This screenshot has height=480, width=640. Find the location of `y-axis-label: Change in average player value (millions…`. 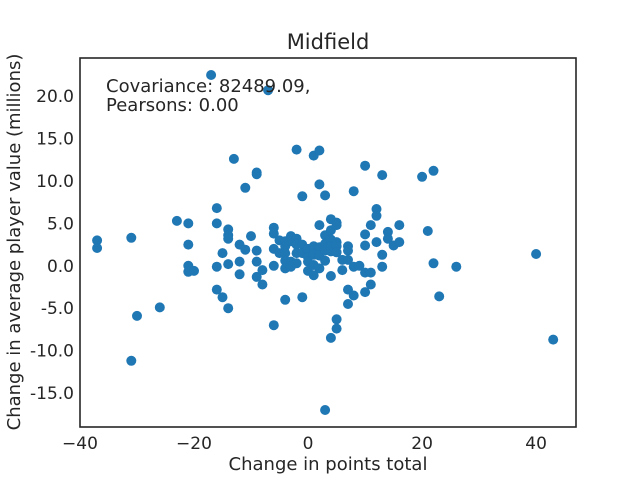

y-axis-label: Change in average player value (millions… is located at coordinates (14, 242).